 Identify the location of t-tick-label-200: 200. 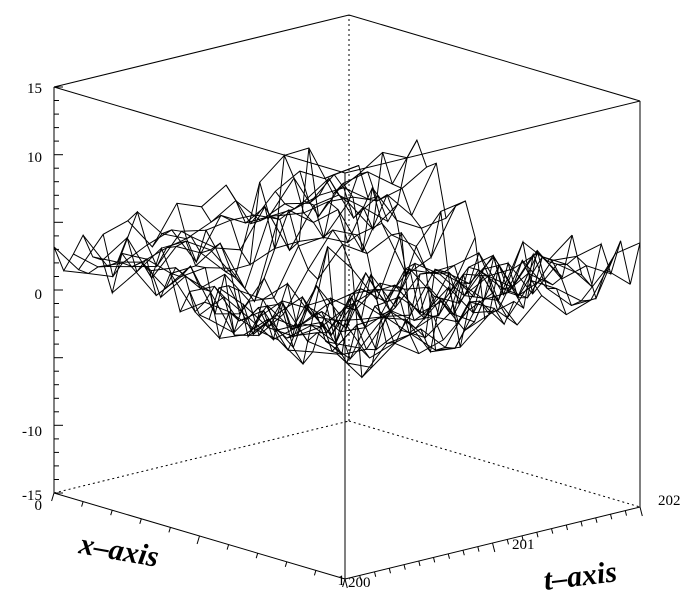
(359, 583).